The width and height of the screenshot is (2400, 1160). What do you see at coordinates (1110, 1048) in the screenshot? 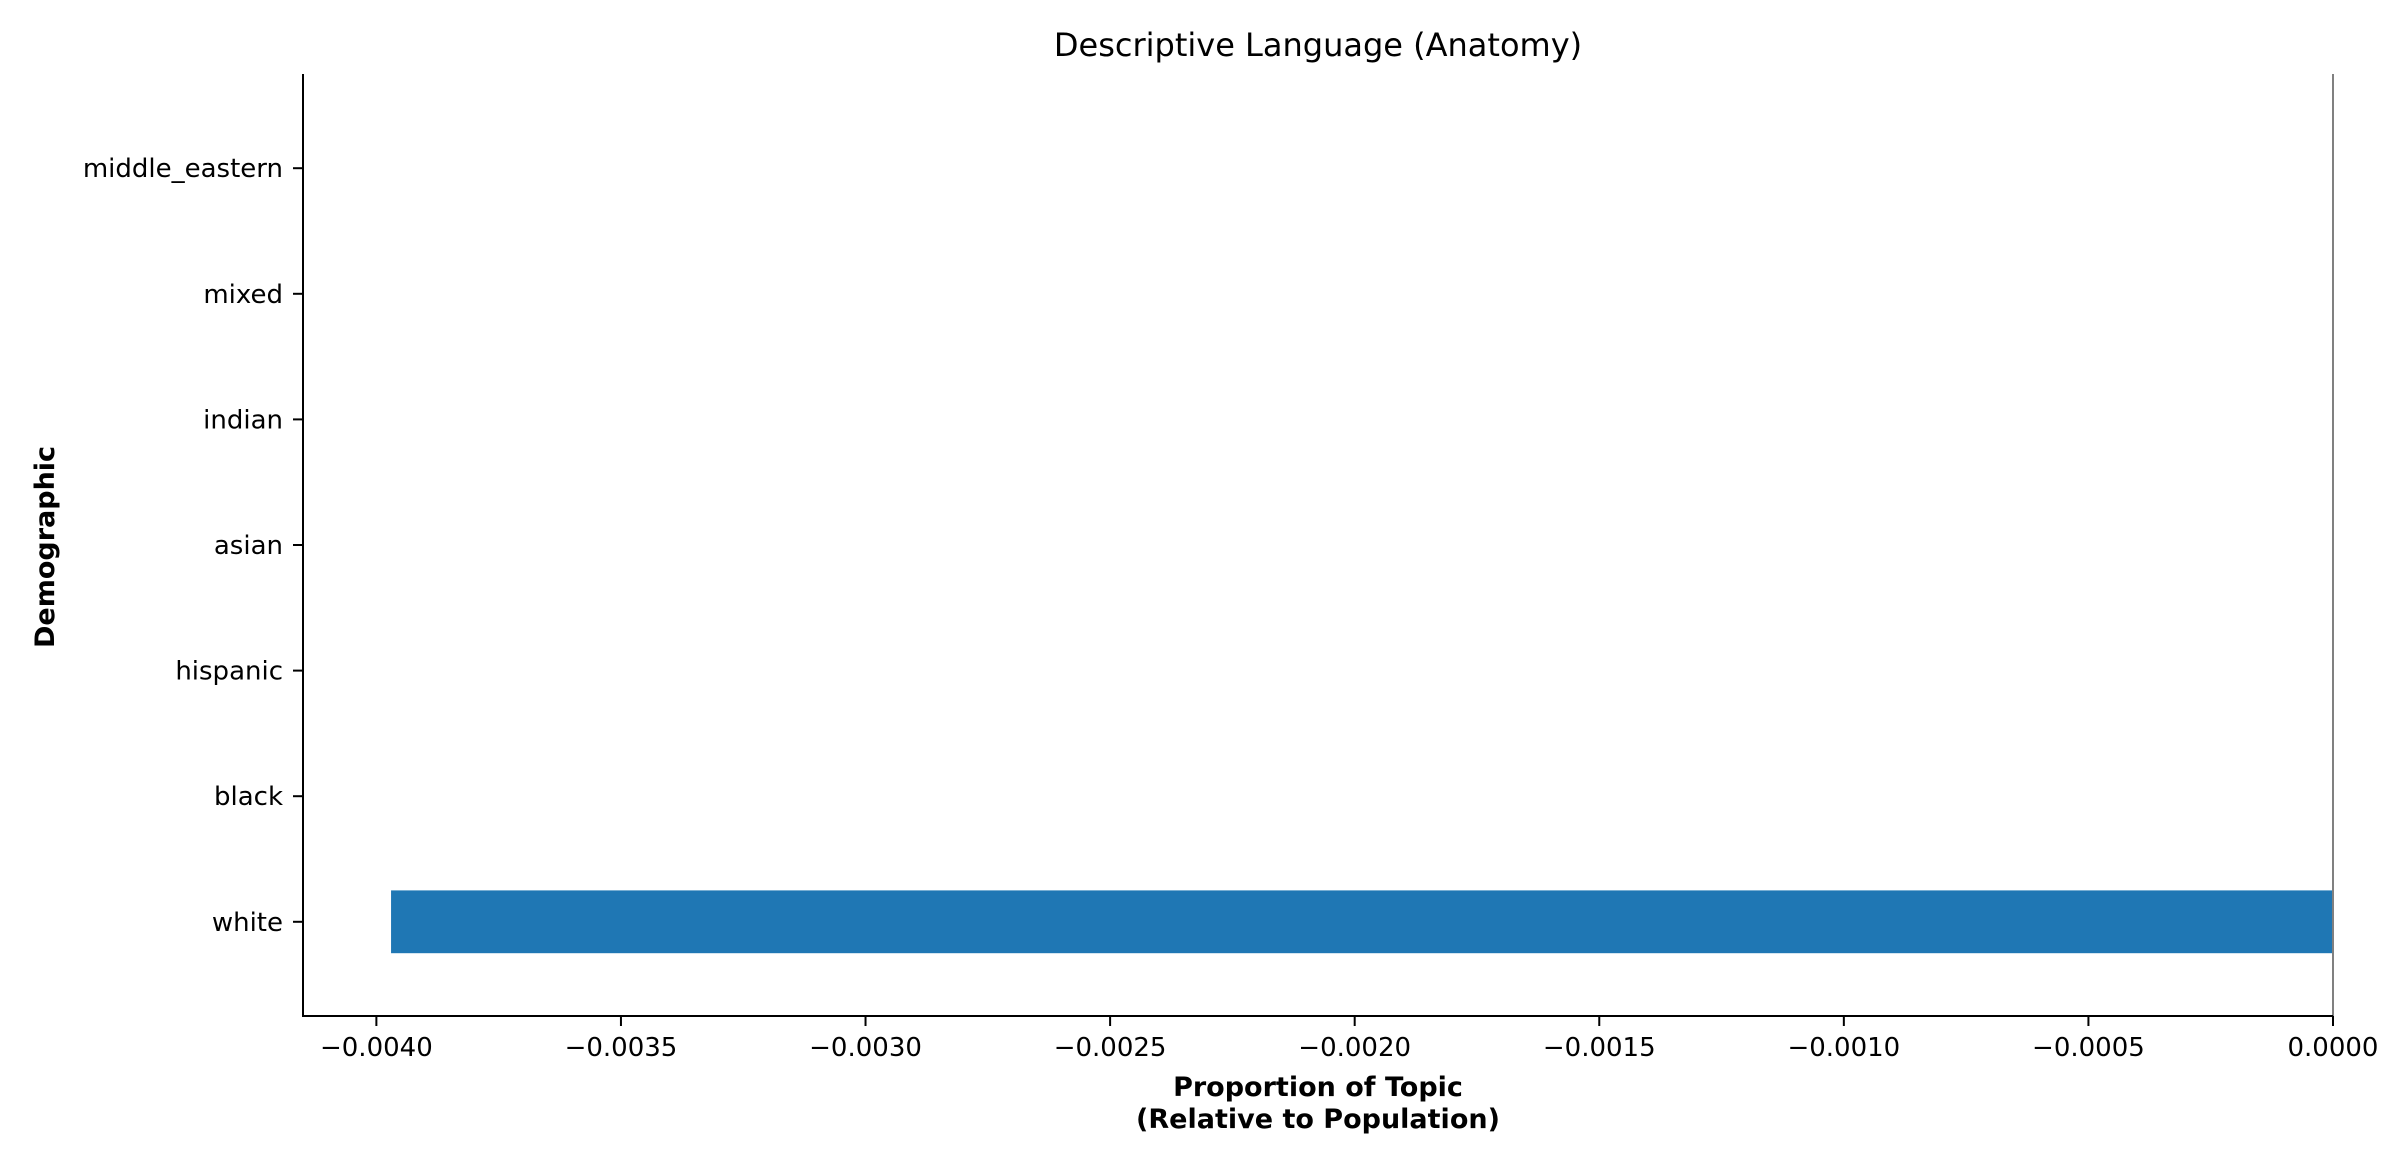
I see `x-tick-label: −0.0025` at bounding box center [1110, 1048].